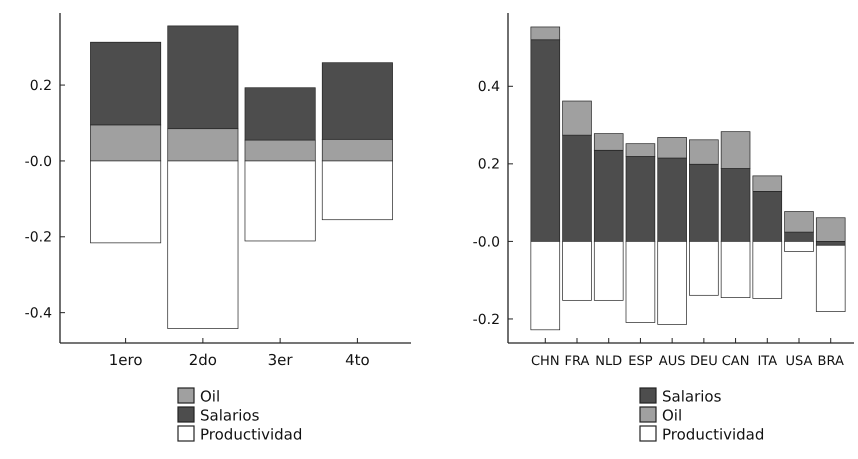 The width and height of the screenshot is (858, 459). What do you see at coordinates (672, 361) in the screenshot?
I see `x-tick-label: AUS` at bounding box center [672, 361].